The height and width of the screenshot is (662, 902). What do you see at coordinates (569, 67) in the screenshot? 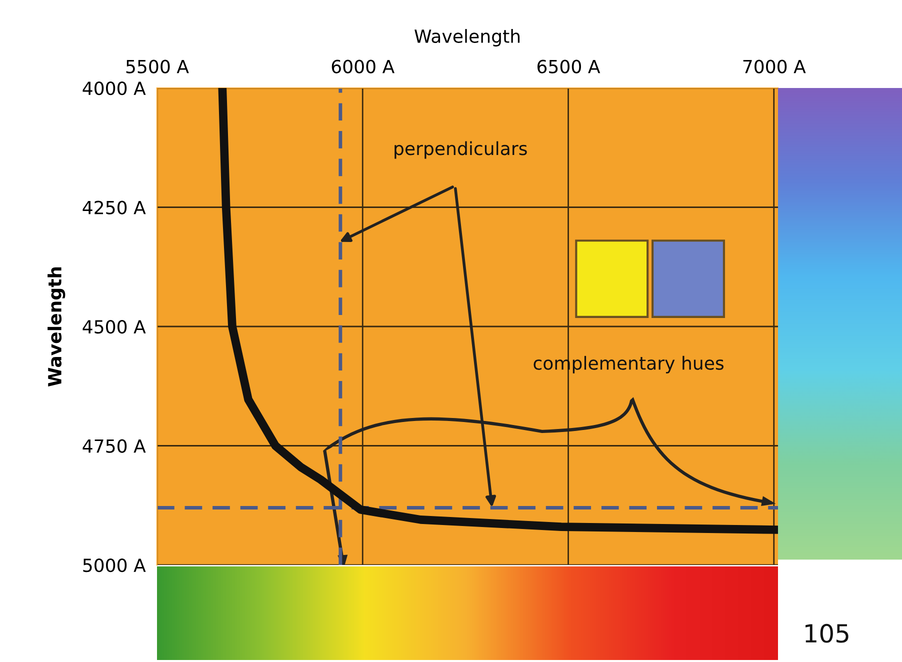
I see `x-tick-label: 6500 A` at bounding box center [569, 67].